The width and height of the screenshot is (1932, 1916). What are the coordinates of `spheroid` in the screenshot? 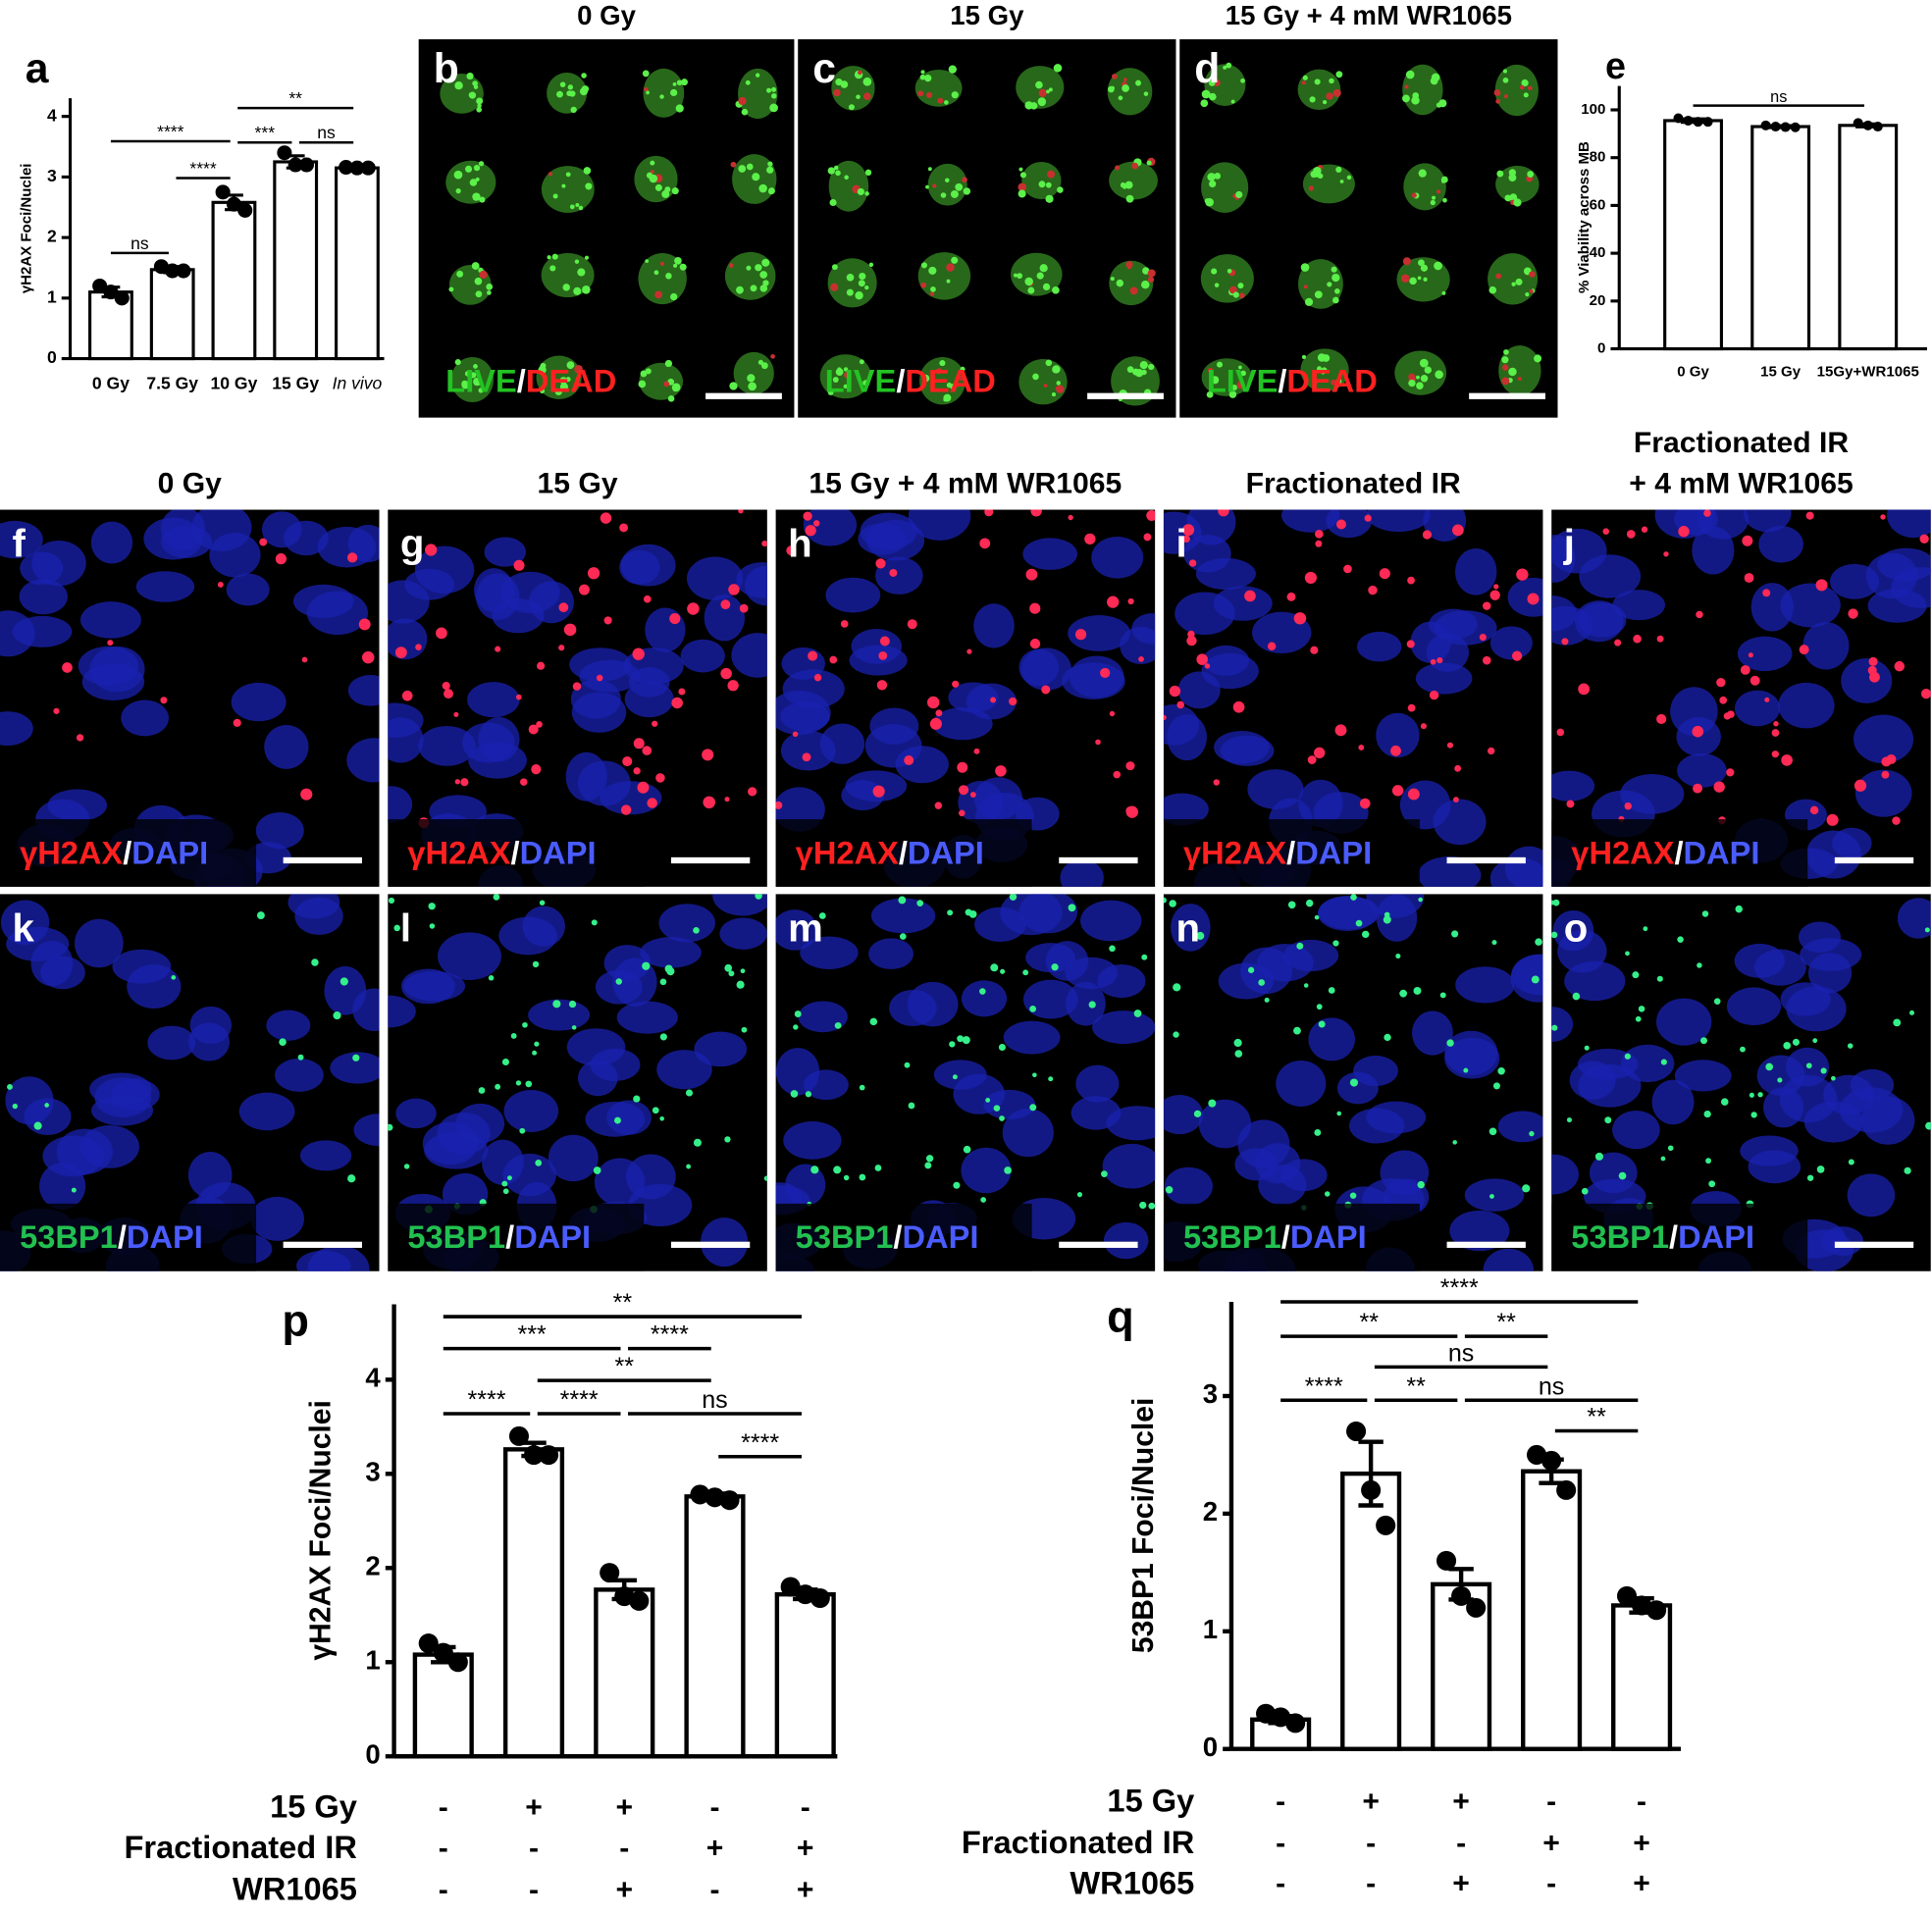 It's located at (1134, 180).